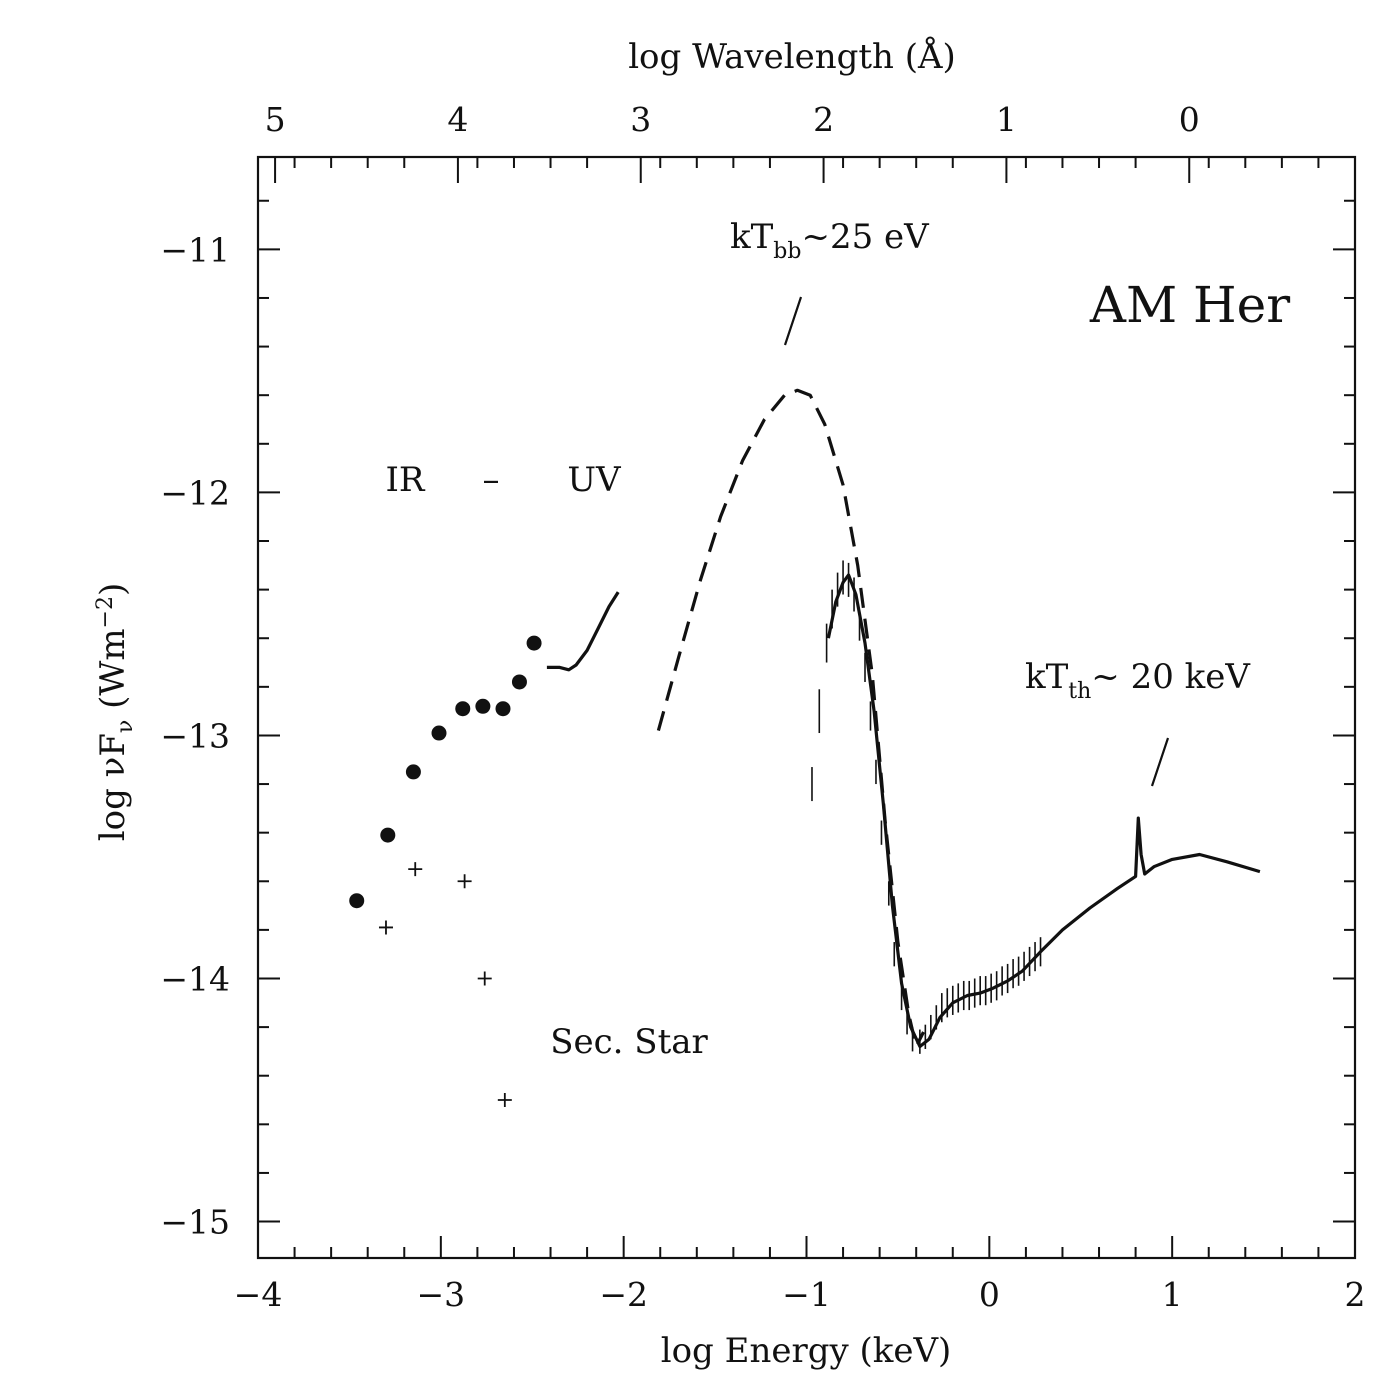 This screenshot has width=1400, height=1400. Describe the element at coordinates (793, 321) in the screenshot. I see `kt-bb-pointer` at that location.